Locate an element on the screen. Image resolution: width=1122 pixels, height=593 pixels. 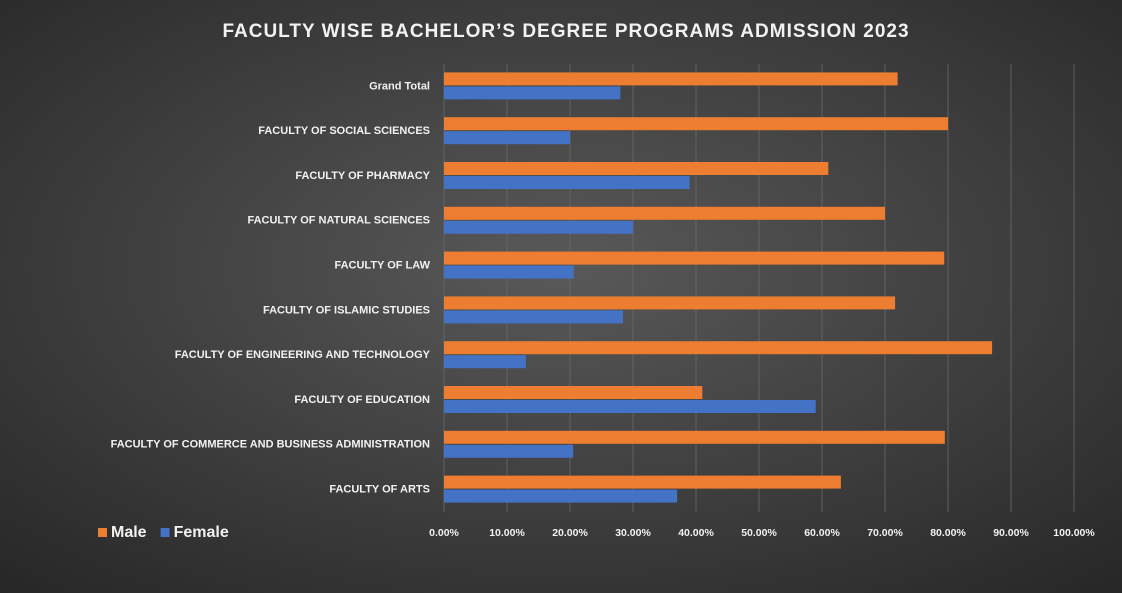
x-tick-label: 0.00% is located at coordinates (444, 533).